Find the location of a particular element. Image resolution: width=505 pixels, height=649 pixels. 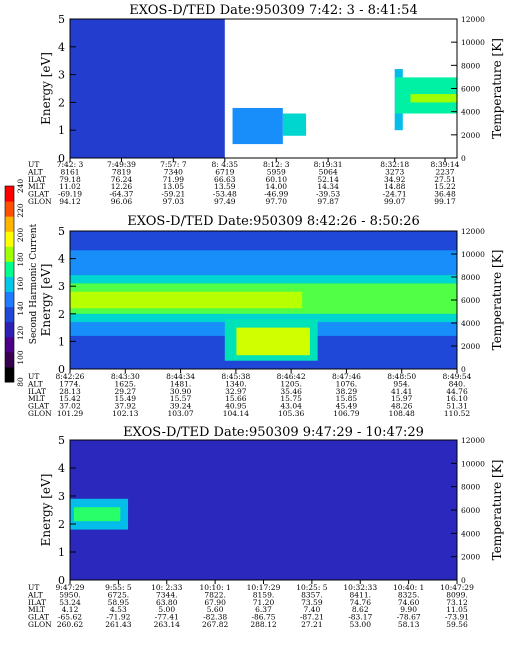

ephemeris-cell: 7:42: 3 is located at coordinates (70, 164).